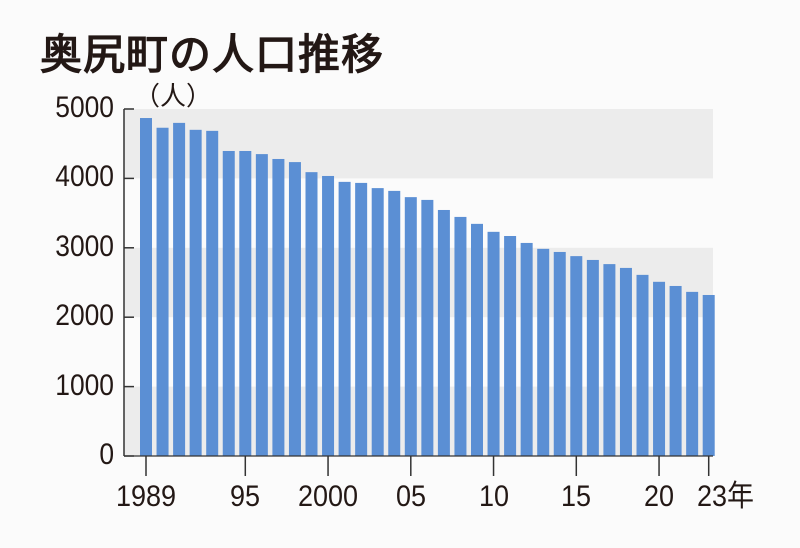 The height and width of the screenshot is (548, 800). Describe the element at coordinates (394, 323) in the screenshot. I see `bar-2004` at that location.